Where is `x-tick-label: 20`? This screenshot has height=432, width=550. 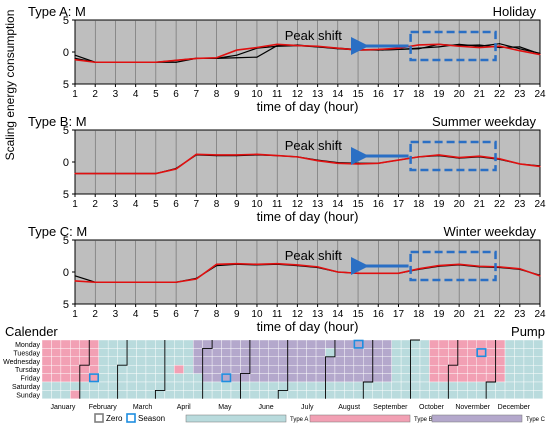
x-tick-label: 20 is located at coordinates (460, 204).